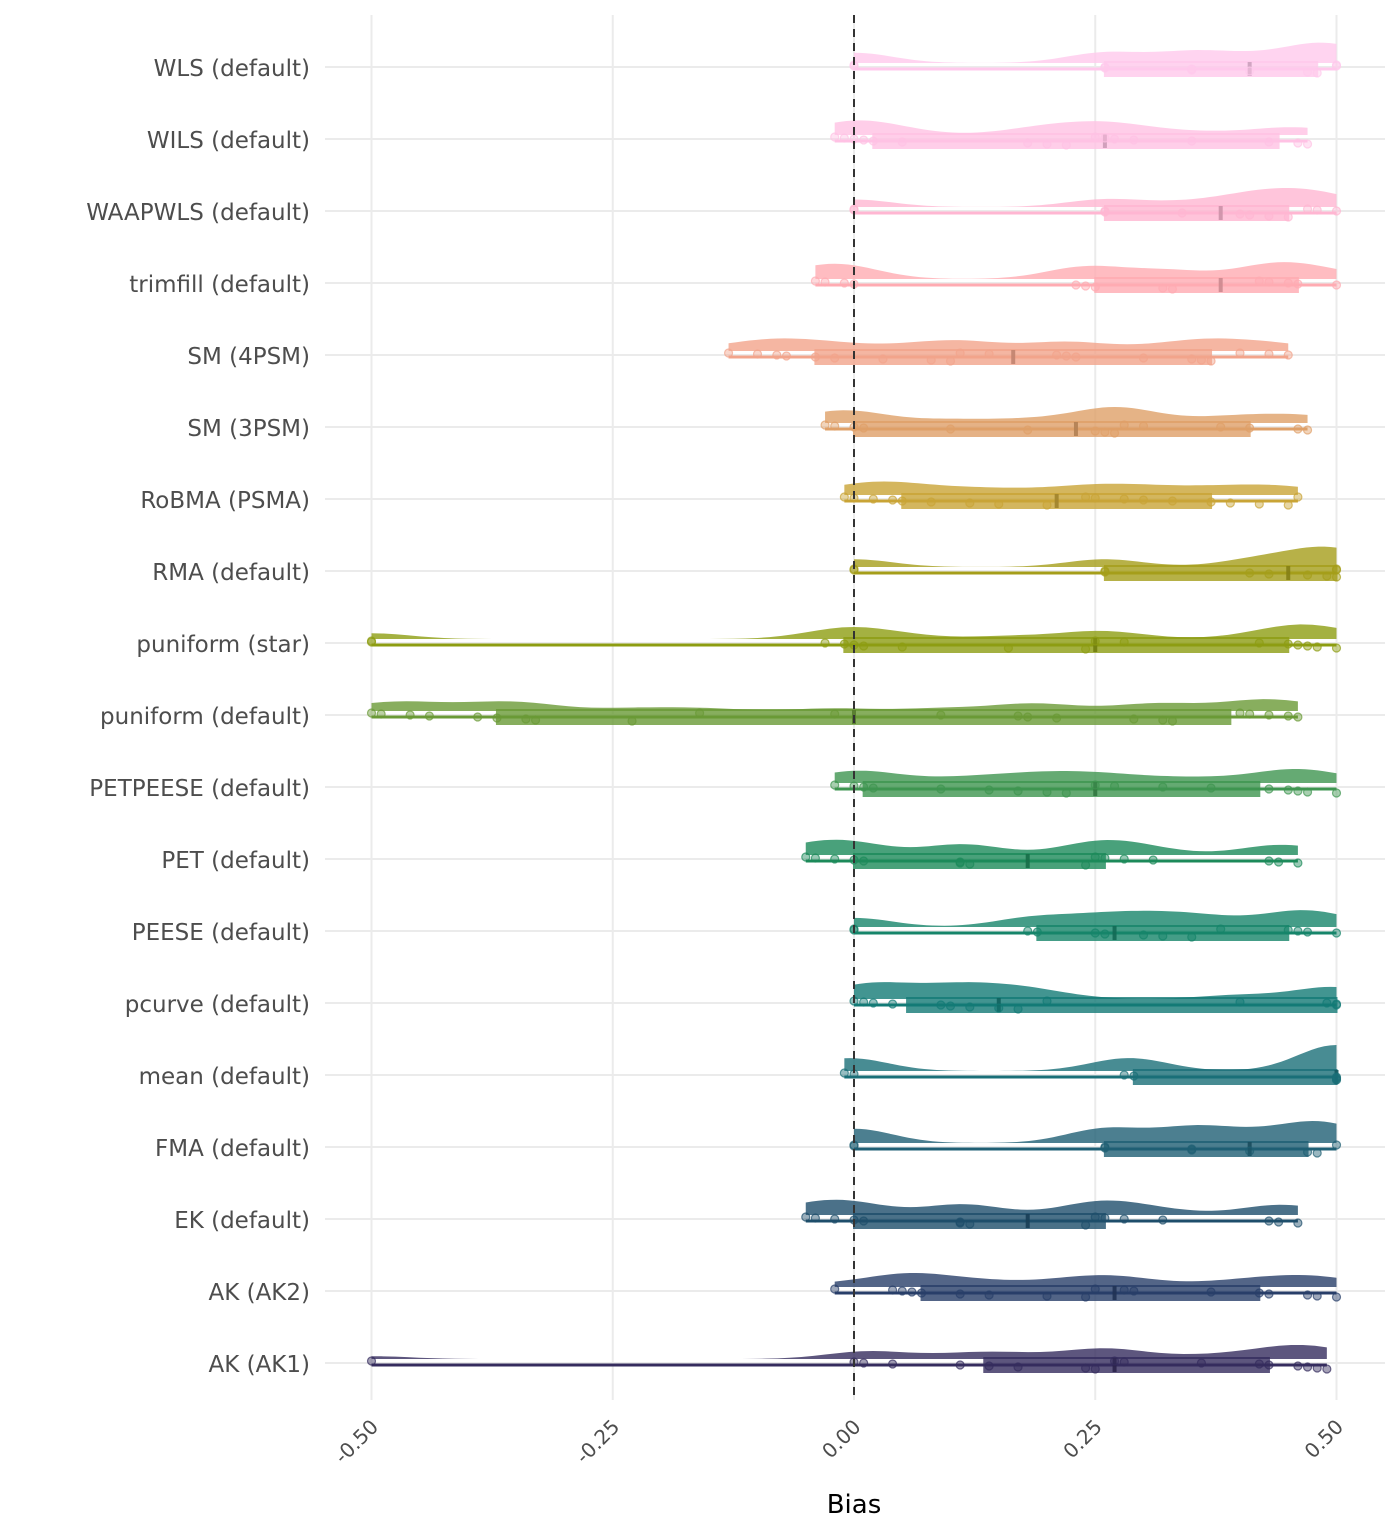  I want to click on y-tick-label: AK (AK1), so click(259, 1365).